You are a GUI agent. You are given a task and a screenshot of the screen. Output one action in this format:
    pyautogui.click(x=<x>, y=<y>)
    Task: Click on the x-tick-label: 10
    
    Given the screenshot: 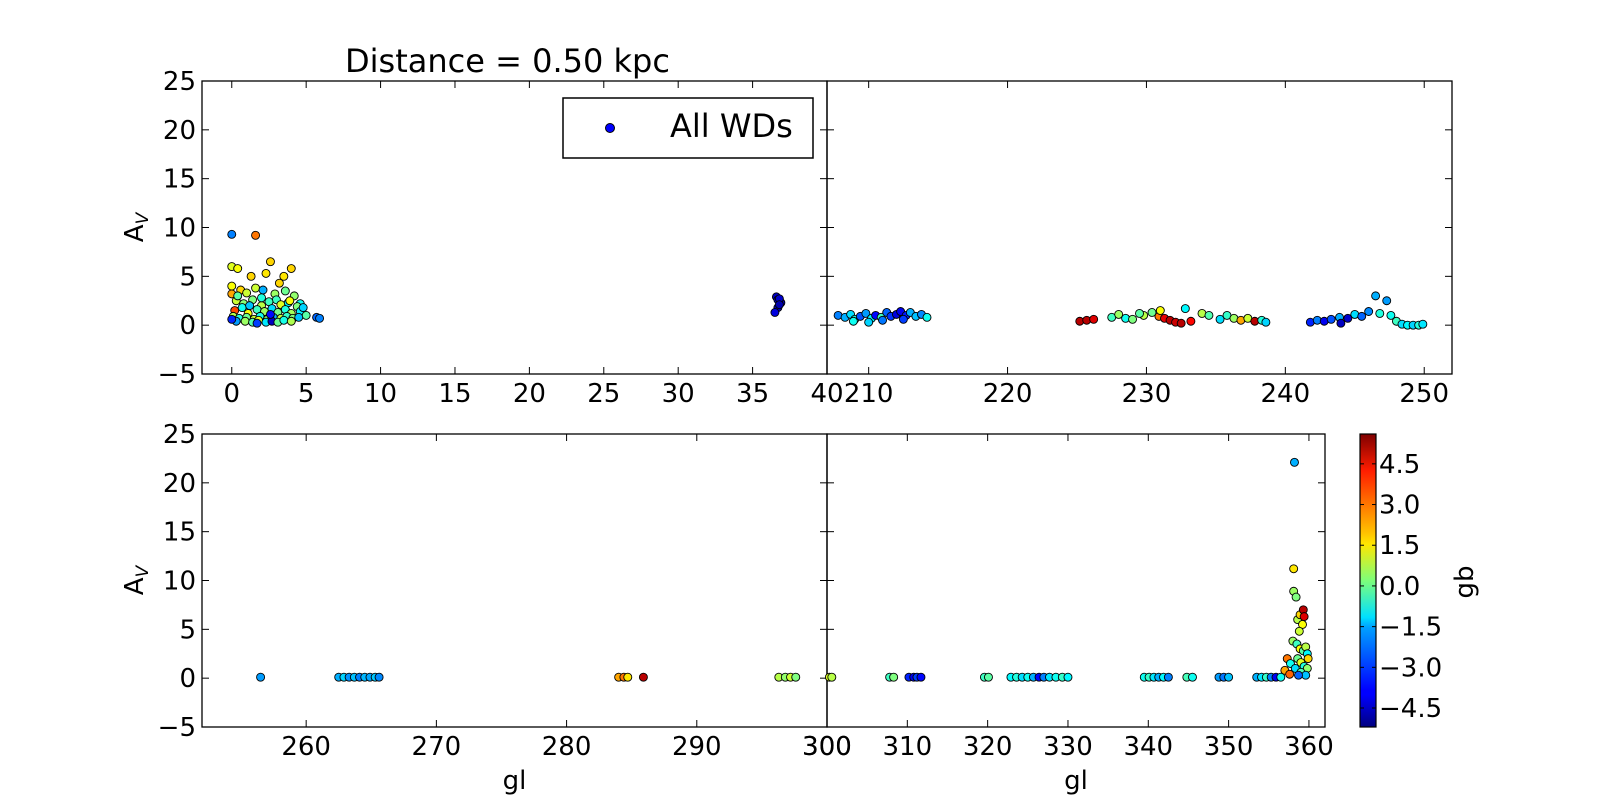 What is the action you would take?
    pyautogui.click(x=380, y=394)
    